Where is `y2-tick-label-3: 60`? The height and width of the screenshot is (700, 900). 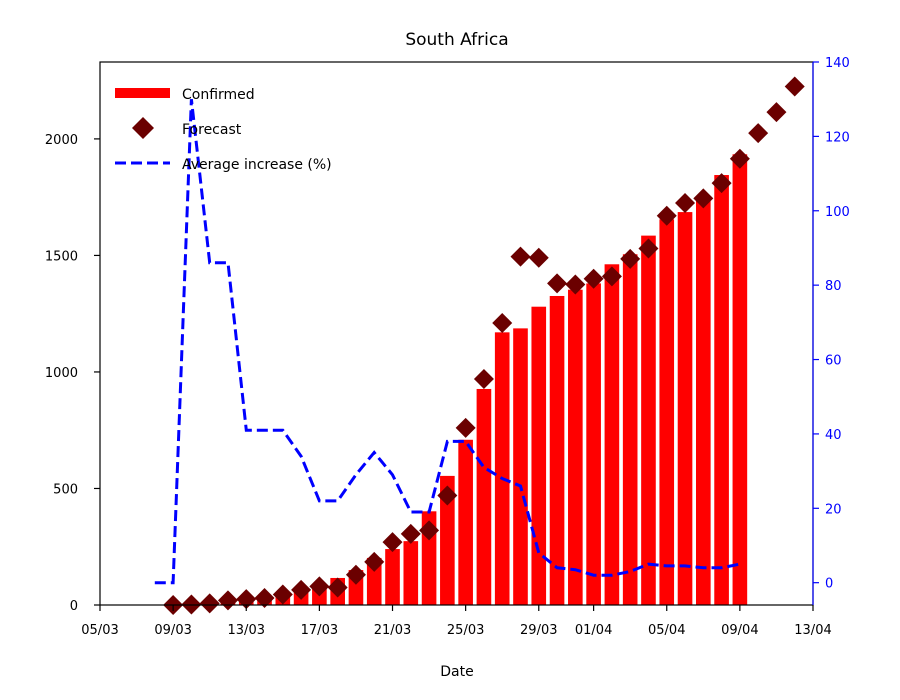 y2-tick-label-3: 60 is located at coordinates (833, 361).